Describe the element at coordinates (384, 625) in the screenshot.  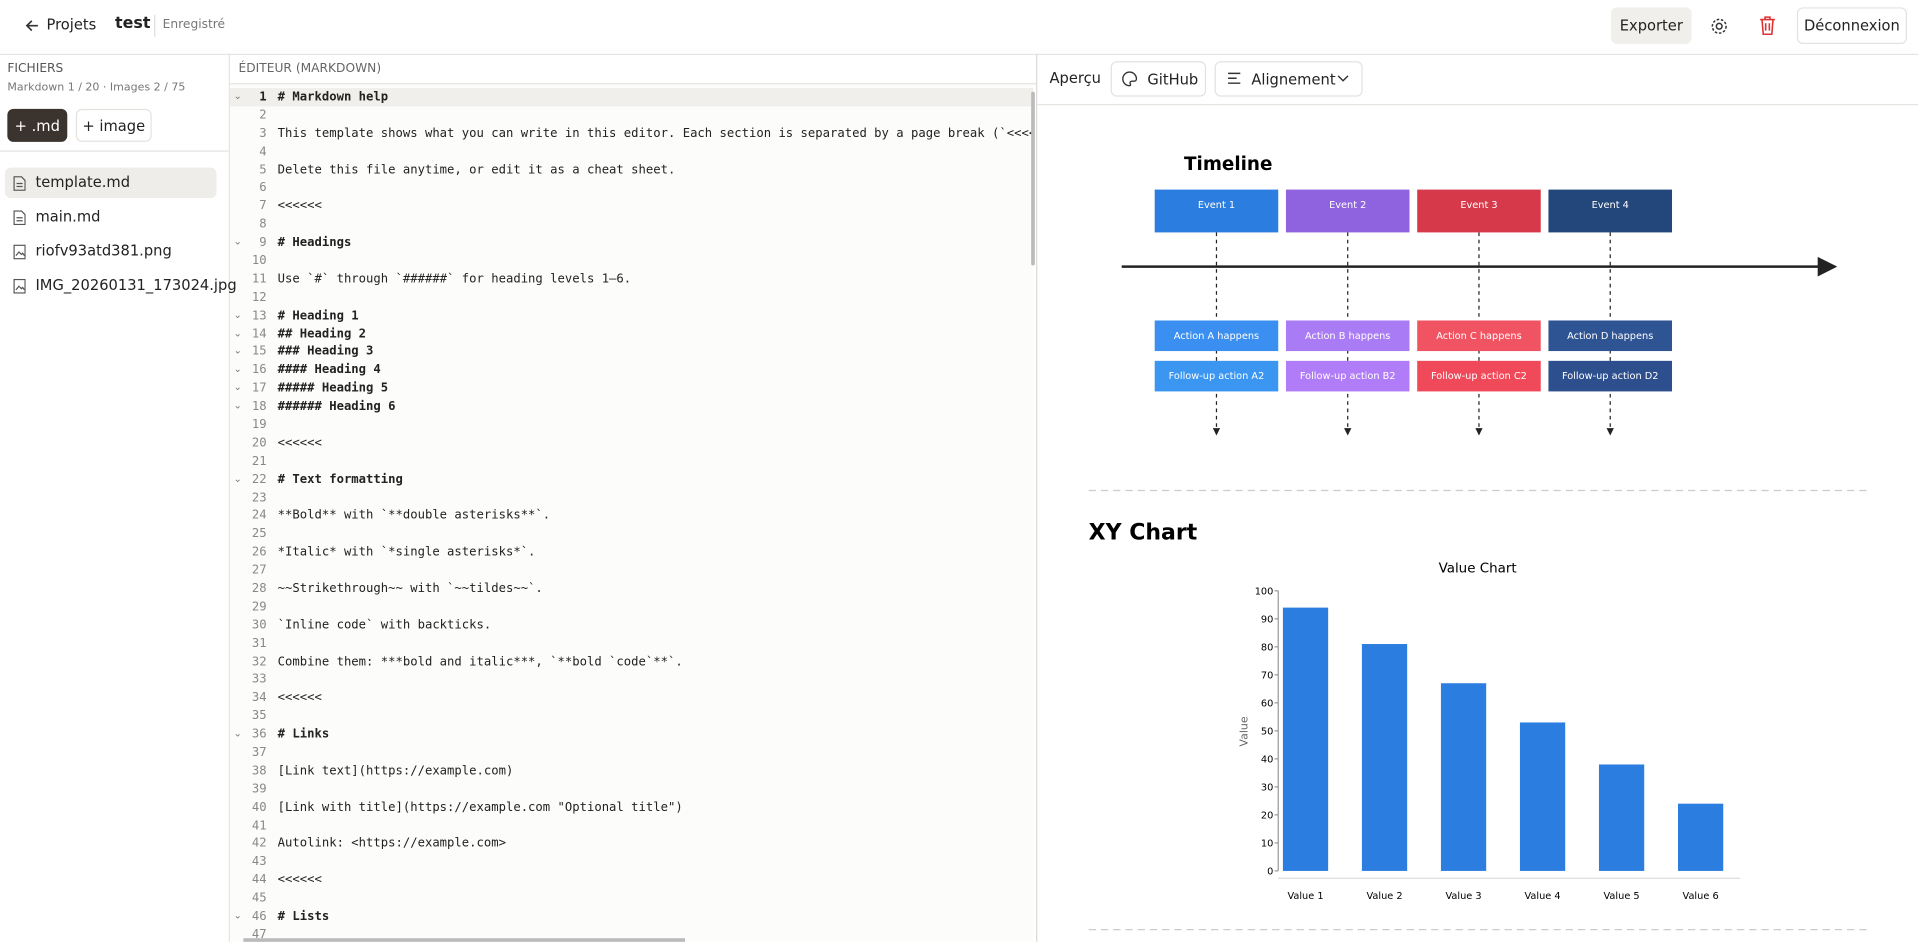
I see `line-text: `Inline code` with backticks.` at that location.